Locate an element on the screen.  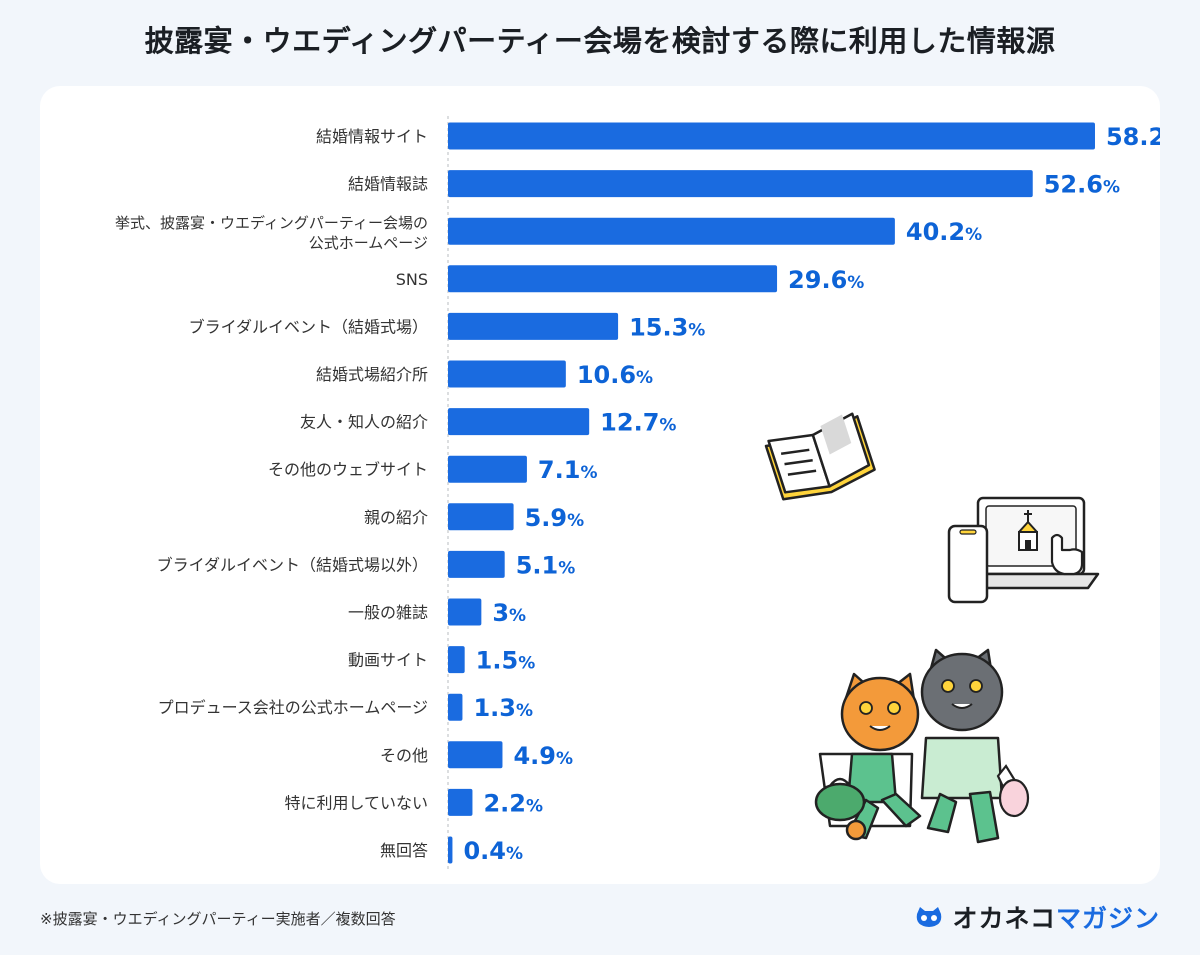
open-book-icon is located at coordinates (820, 456).